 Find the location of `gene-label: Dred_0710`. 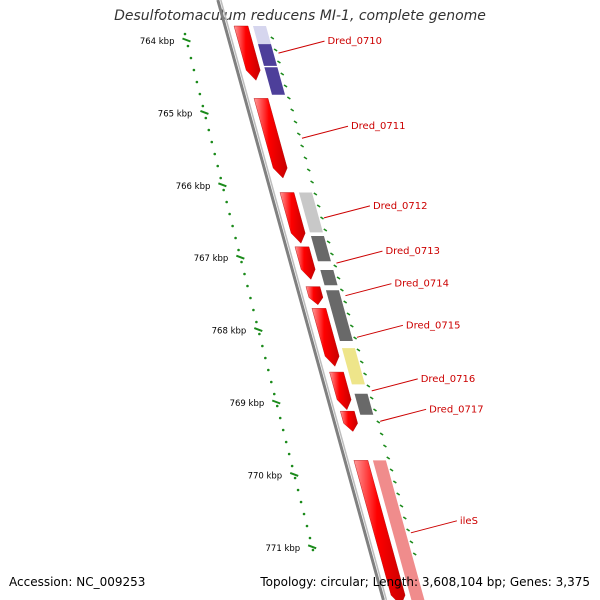

gene-label: Dred_0710 is located at coordinates (354, 41).